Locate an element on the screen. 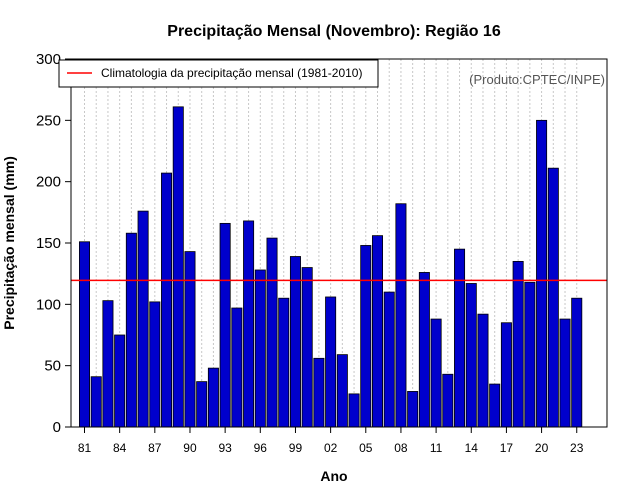 Image resolution: width=640 pixels, height=500 pixels. y-tick-label-0: 0 is located at coordinates (57, 427).